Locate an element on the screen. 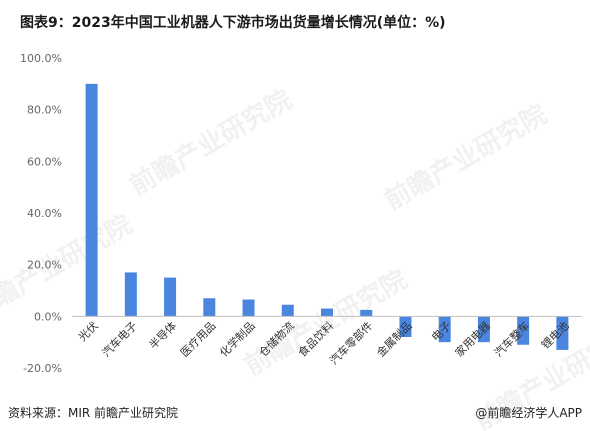 The height and width of the screenshot is (431, 590). source-note: 资料来源：MIR 前瞻产业研究院 is located at coordinates (93, 413).